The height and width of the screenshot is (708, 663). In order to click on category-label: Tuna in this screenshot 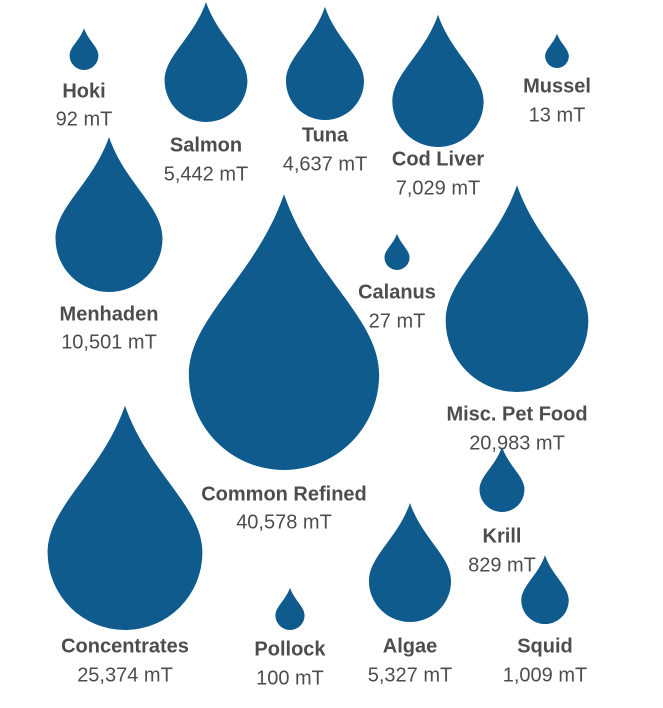, I will do `click(325, 135)`.